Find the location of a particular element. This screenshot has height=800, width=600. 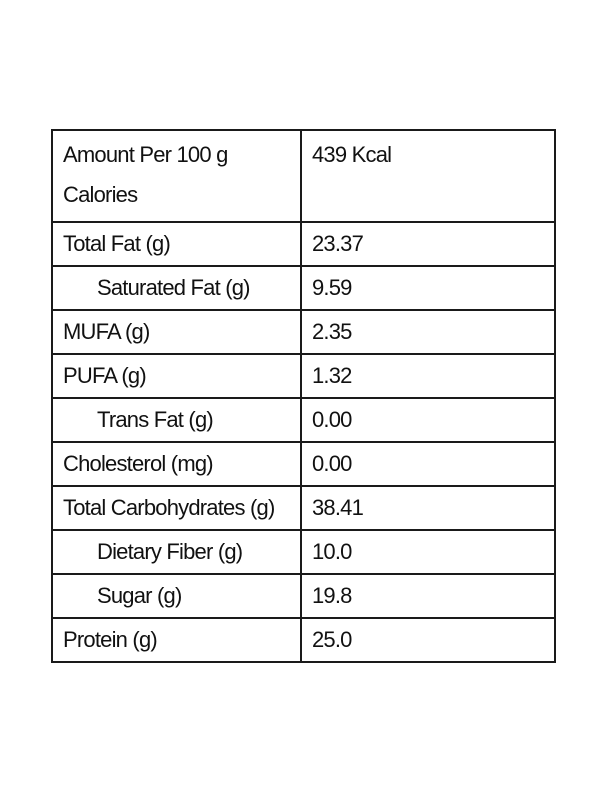

nutrient-value: 10.0 is located at coordinates (428, 552).